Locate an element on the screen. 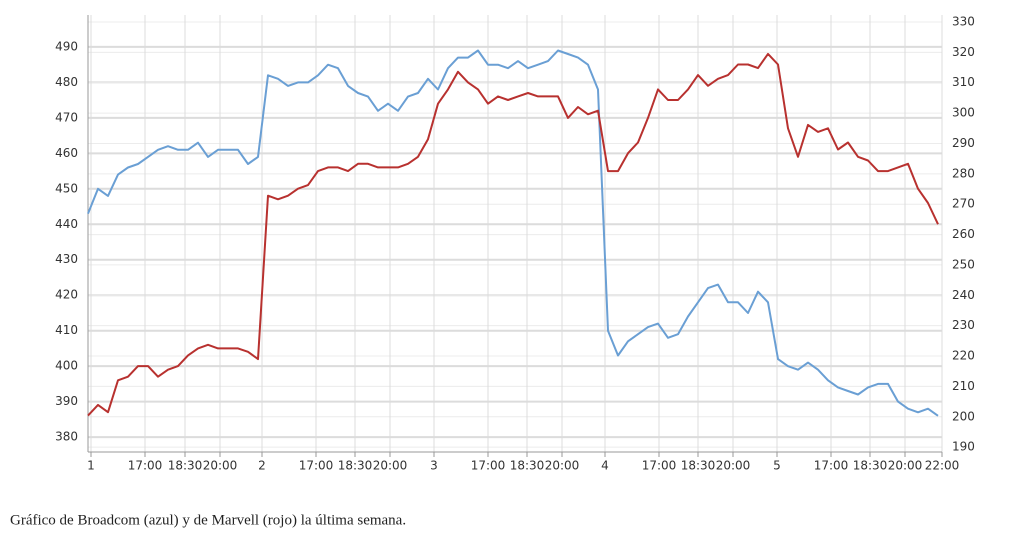 The image size is (1023, 548). y-tick-label: 470 is located at coordinates (66, 117).